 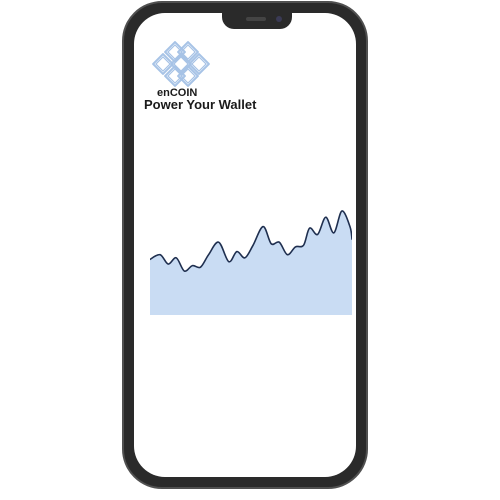 I want to click on front-camera-icon, so click(x=279, y=19).